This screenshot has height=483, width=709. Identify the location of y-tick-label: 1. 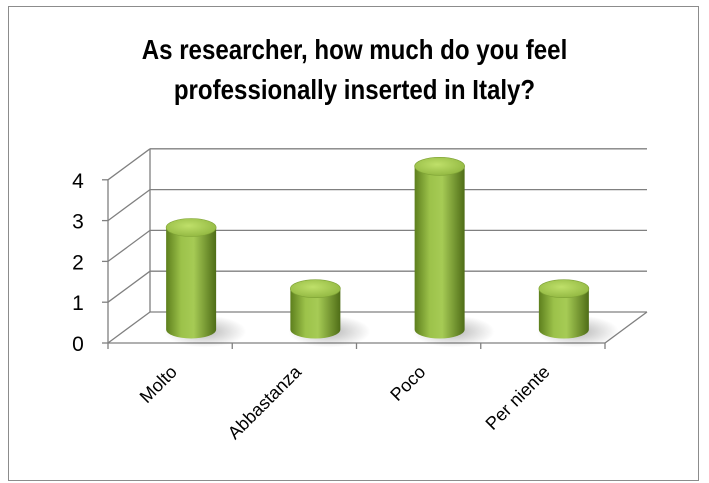
(78, 303).